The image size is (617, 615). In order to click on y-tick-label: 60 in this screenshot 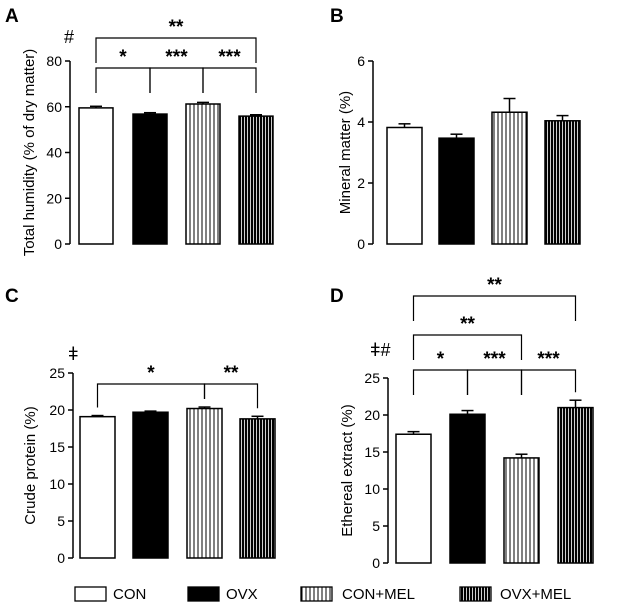, I will do `click(54, 107)`.